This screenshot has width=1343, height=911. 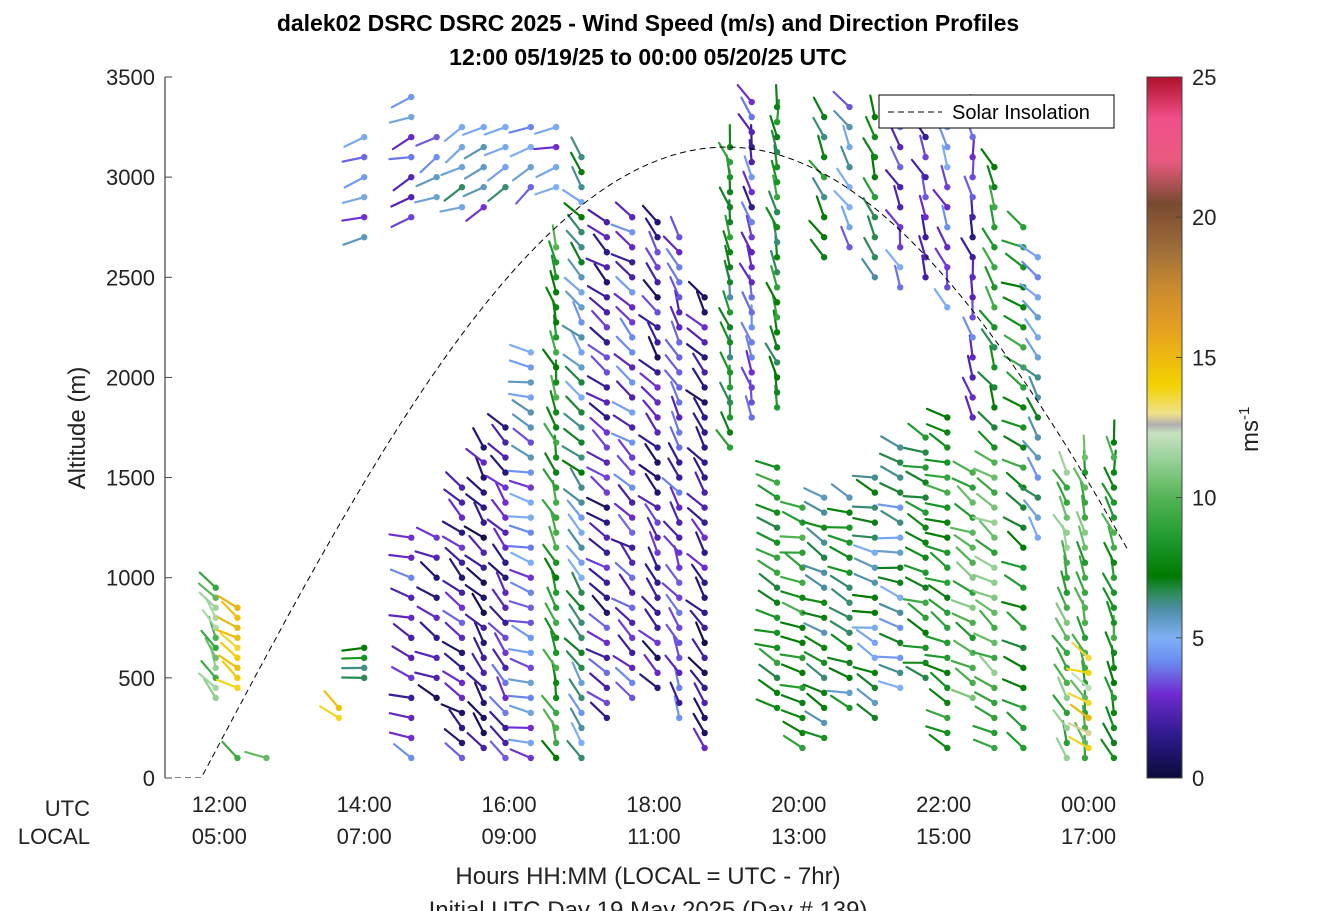 What do you see at coordinates (130, 177) in the screenshot?
I see `y-tick-label: 3000` at bounding box center [130, 177].